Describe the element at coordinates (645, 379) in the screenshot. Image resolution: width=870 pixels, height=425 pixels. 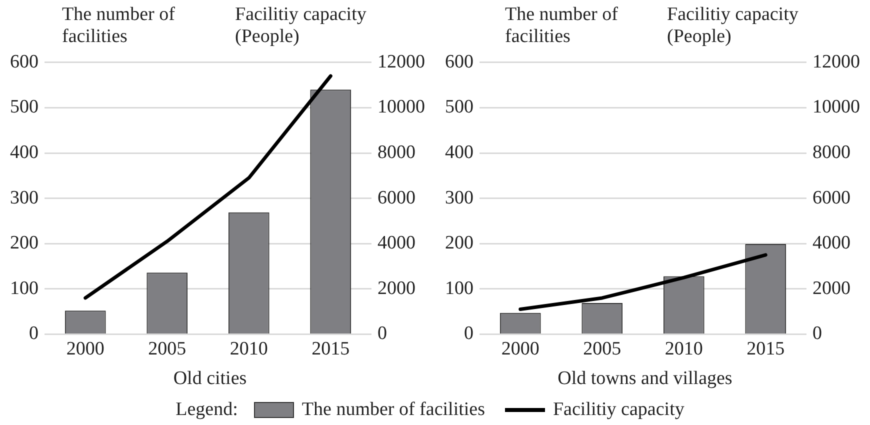
I see `x-axis-title: Old towns and villages` at that location.